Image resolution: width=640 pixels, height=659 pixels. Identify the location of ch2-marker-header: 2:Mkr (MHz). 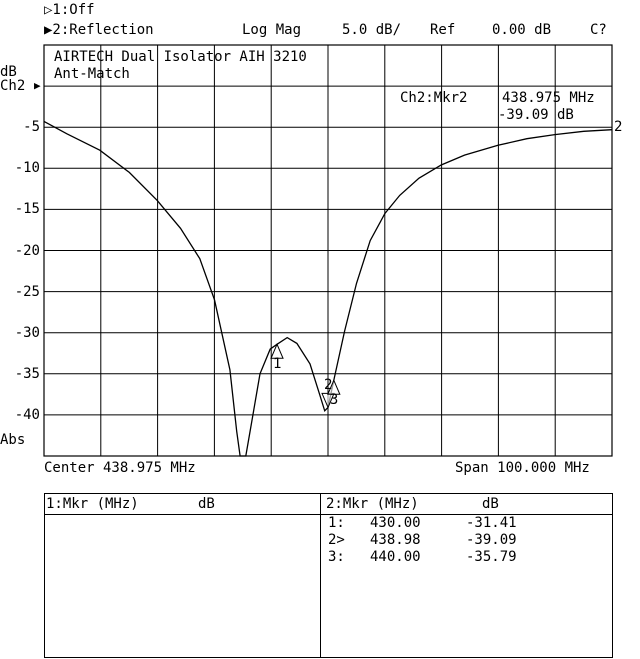
(372, 504).